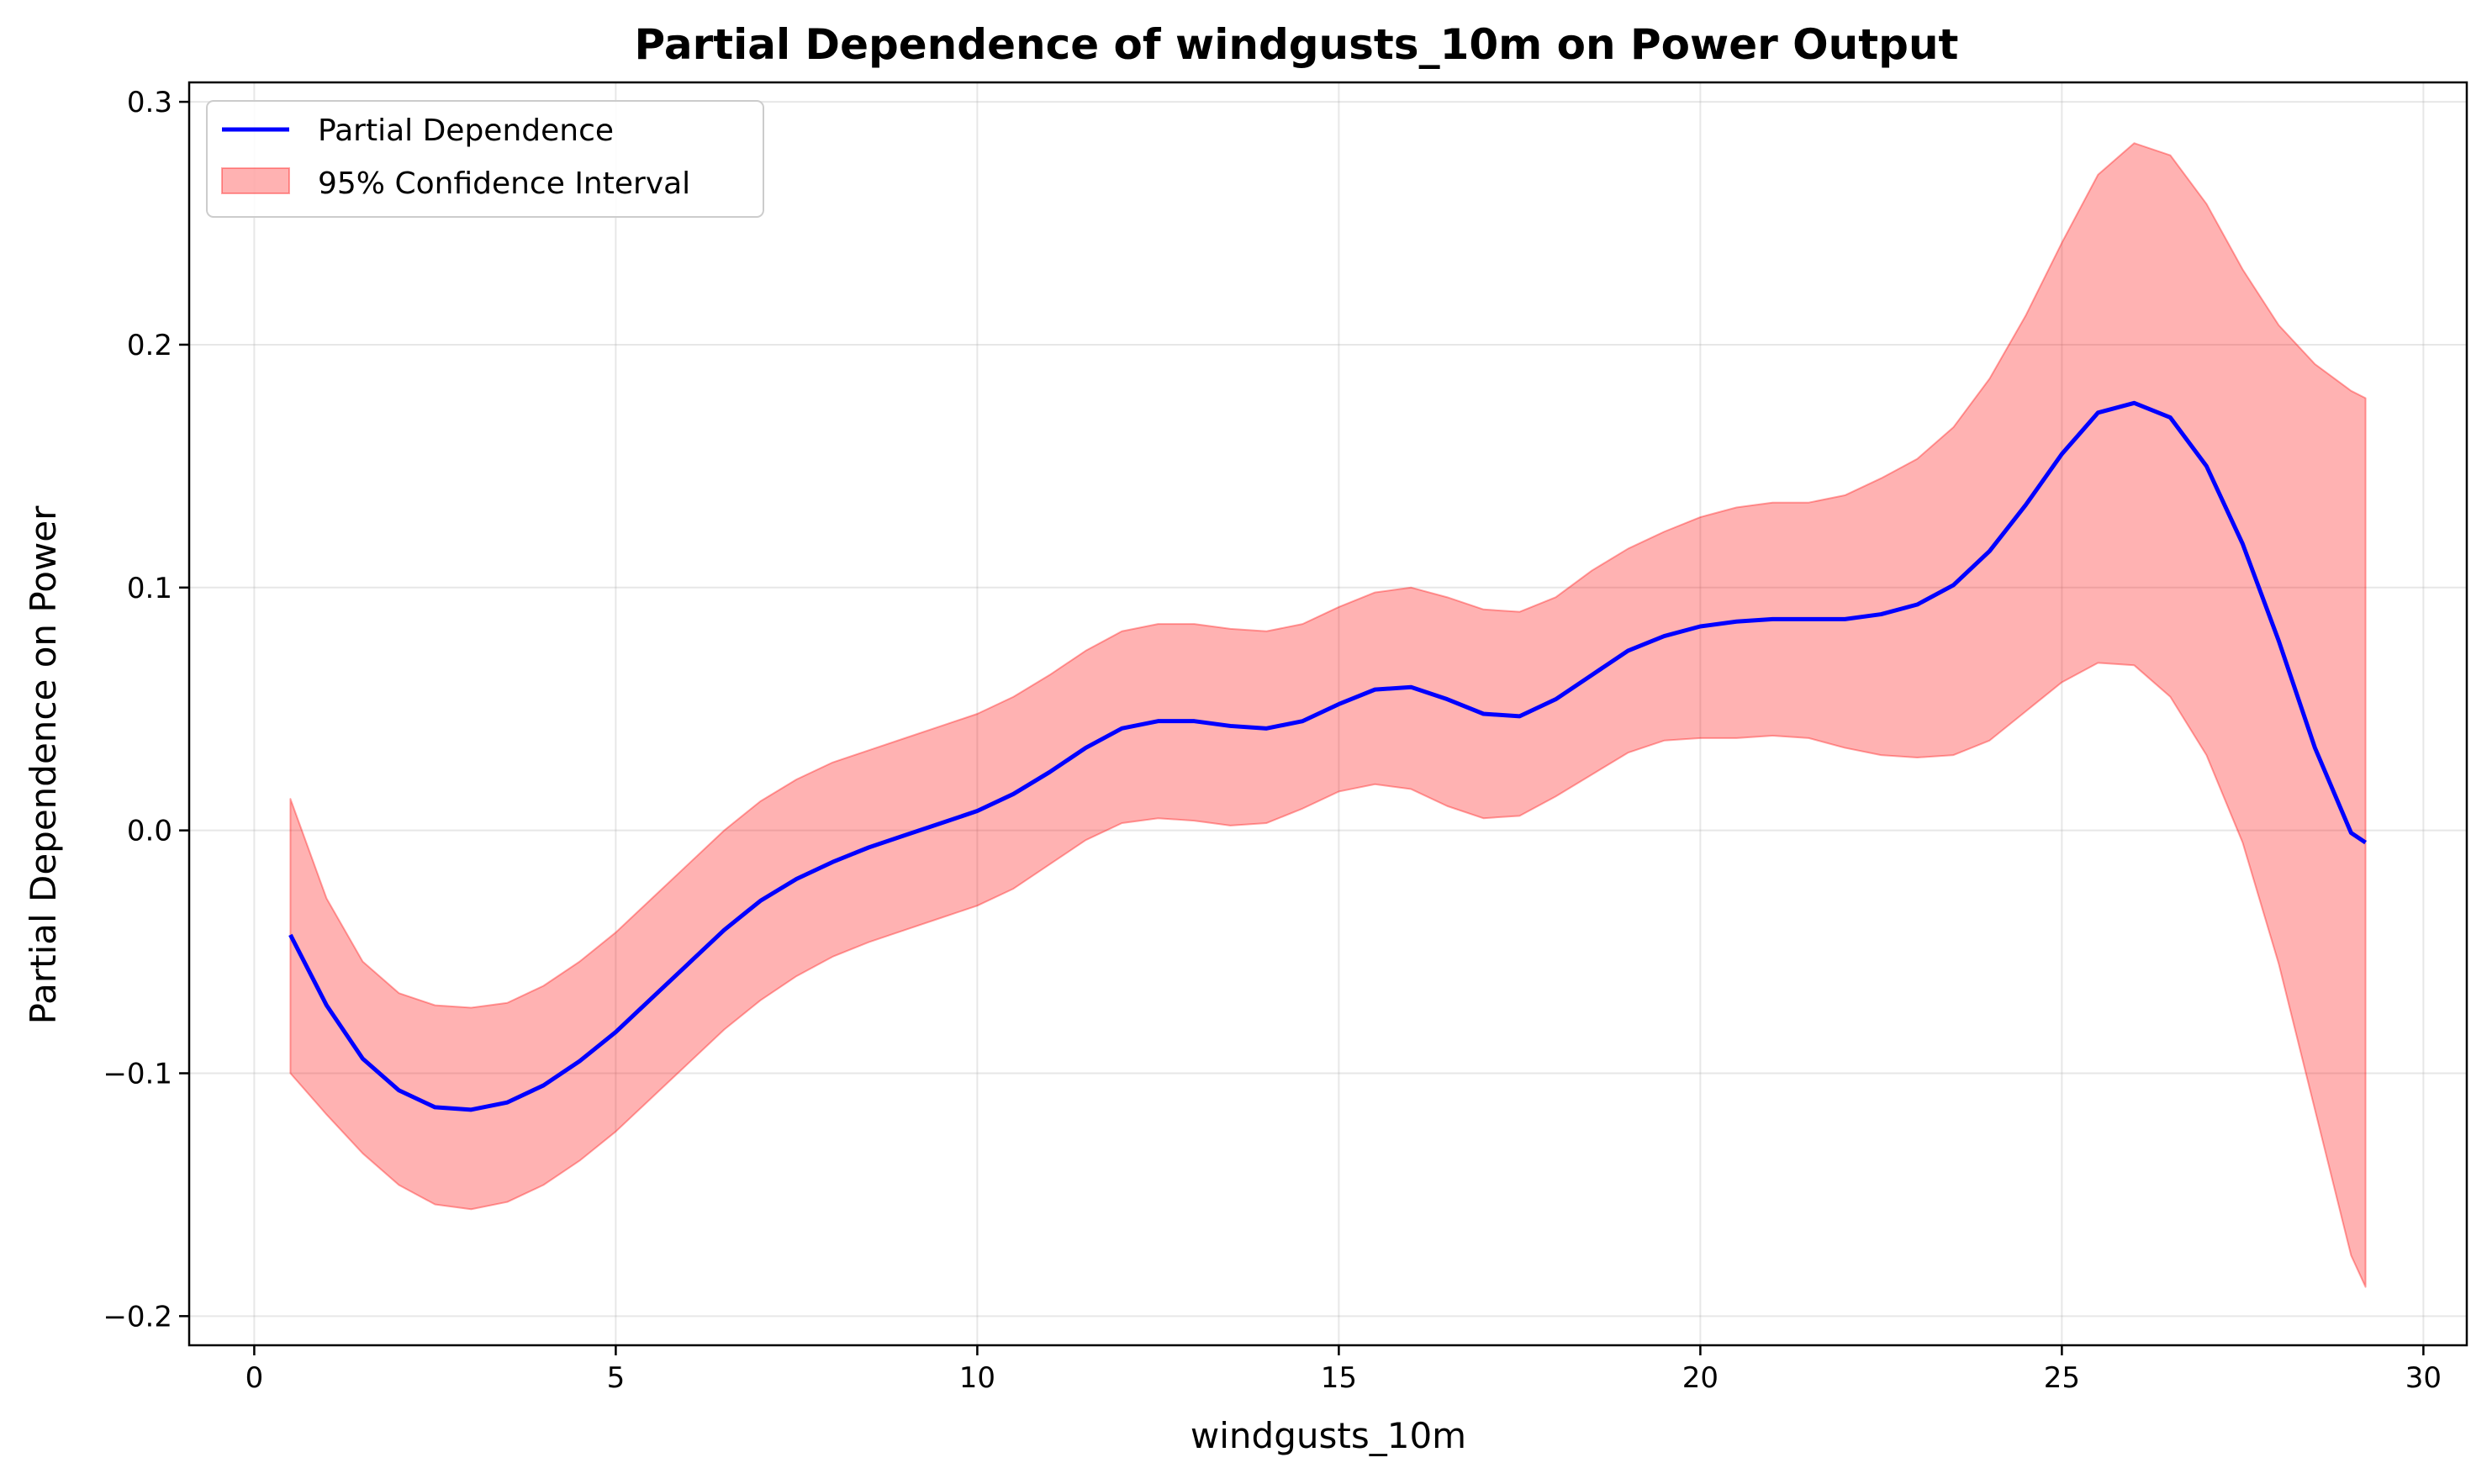  Describe the element at coordinates (149, 102) in the screenshot. I see `y-tick-label: 0.3` at that location.